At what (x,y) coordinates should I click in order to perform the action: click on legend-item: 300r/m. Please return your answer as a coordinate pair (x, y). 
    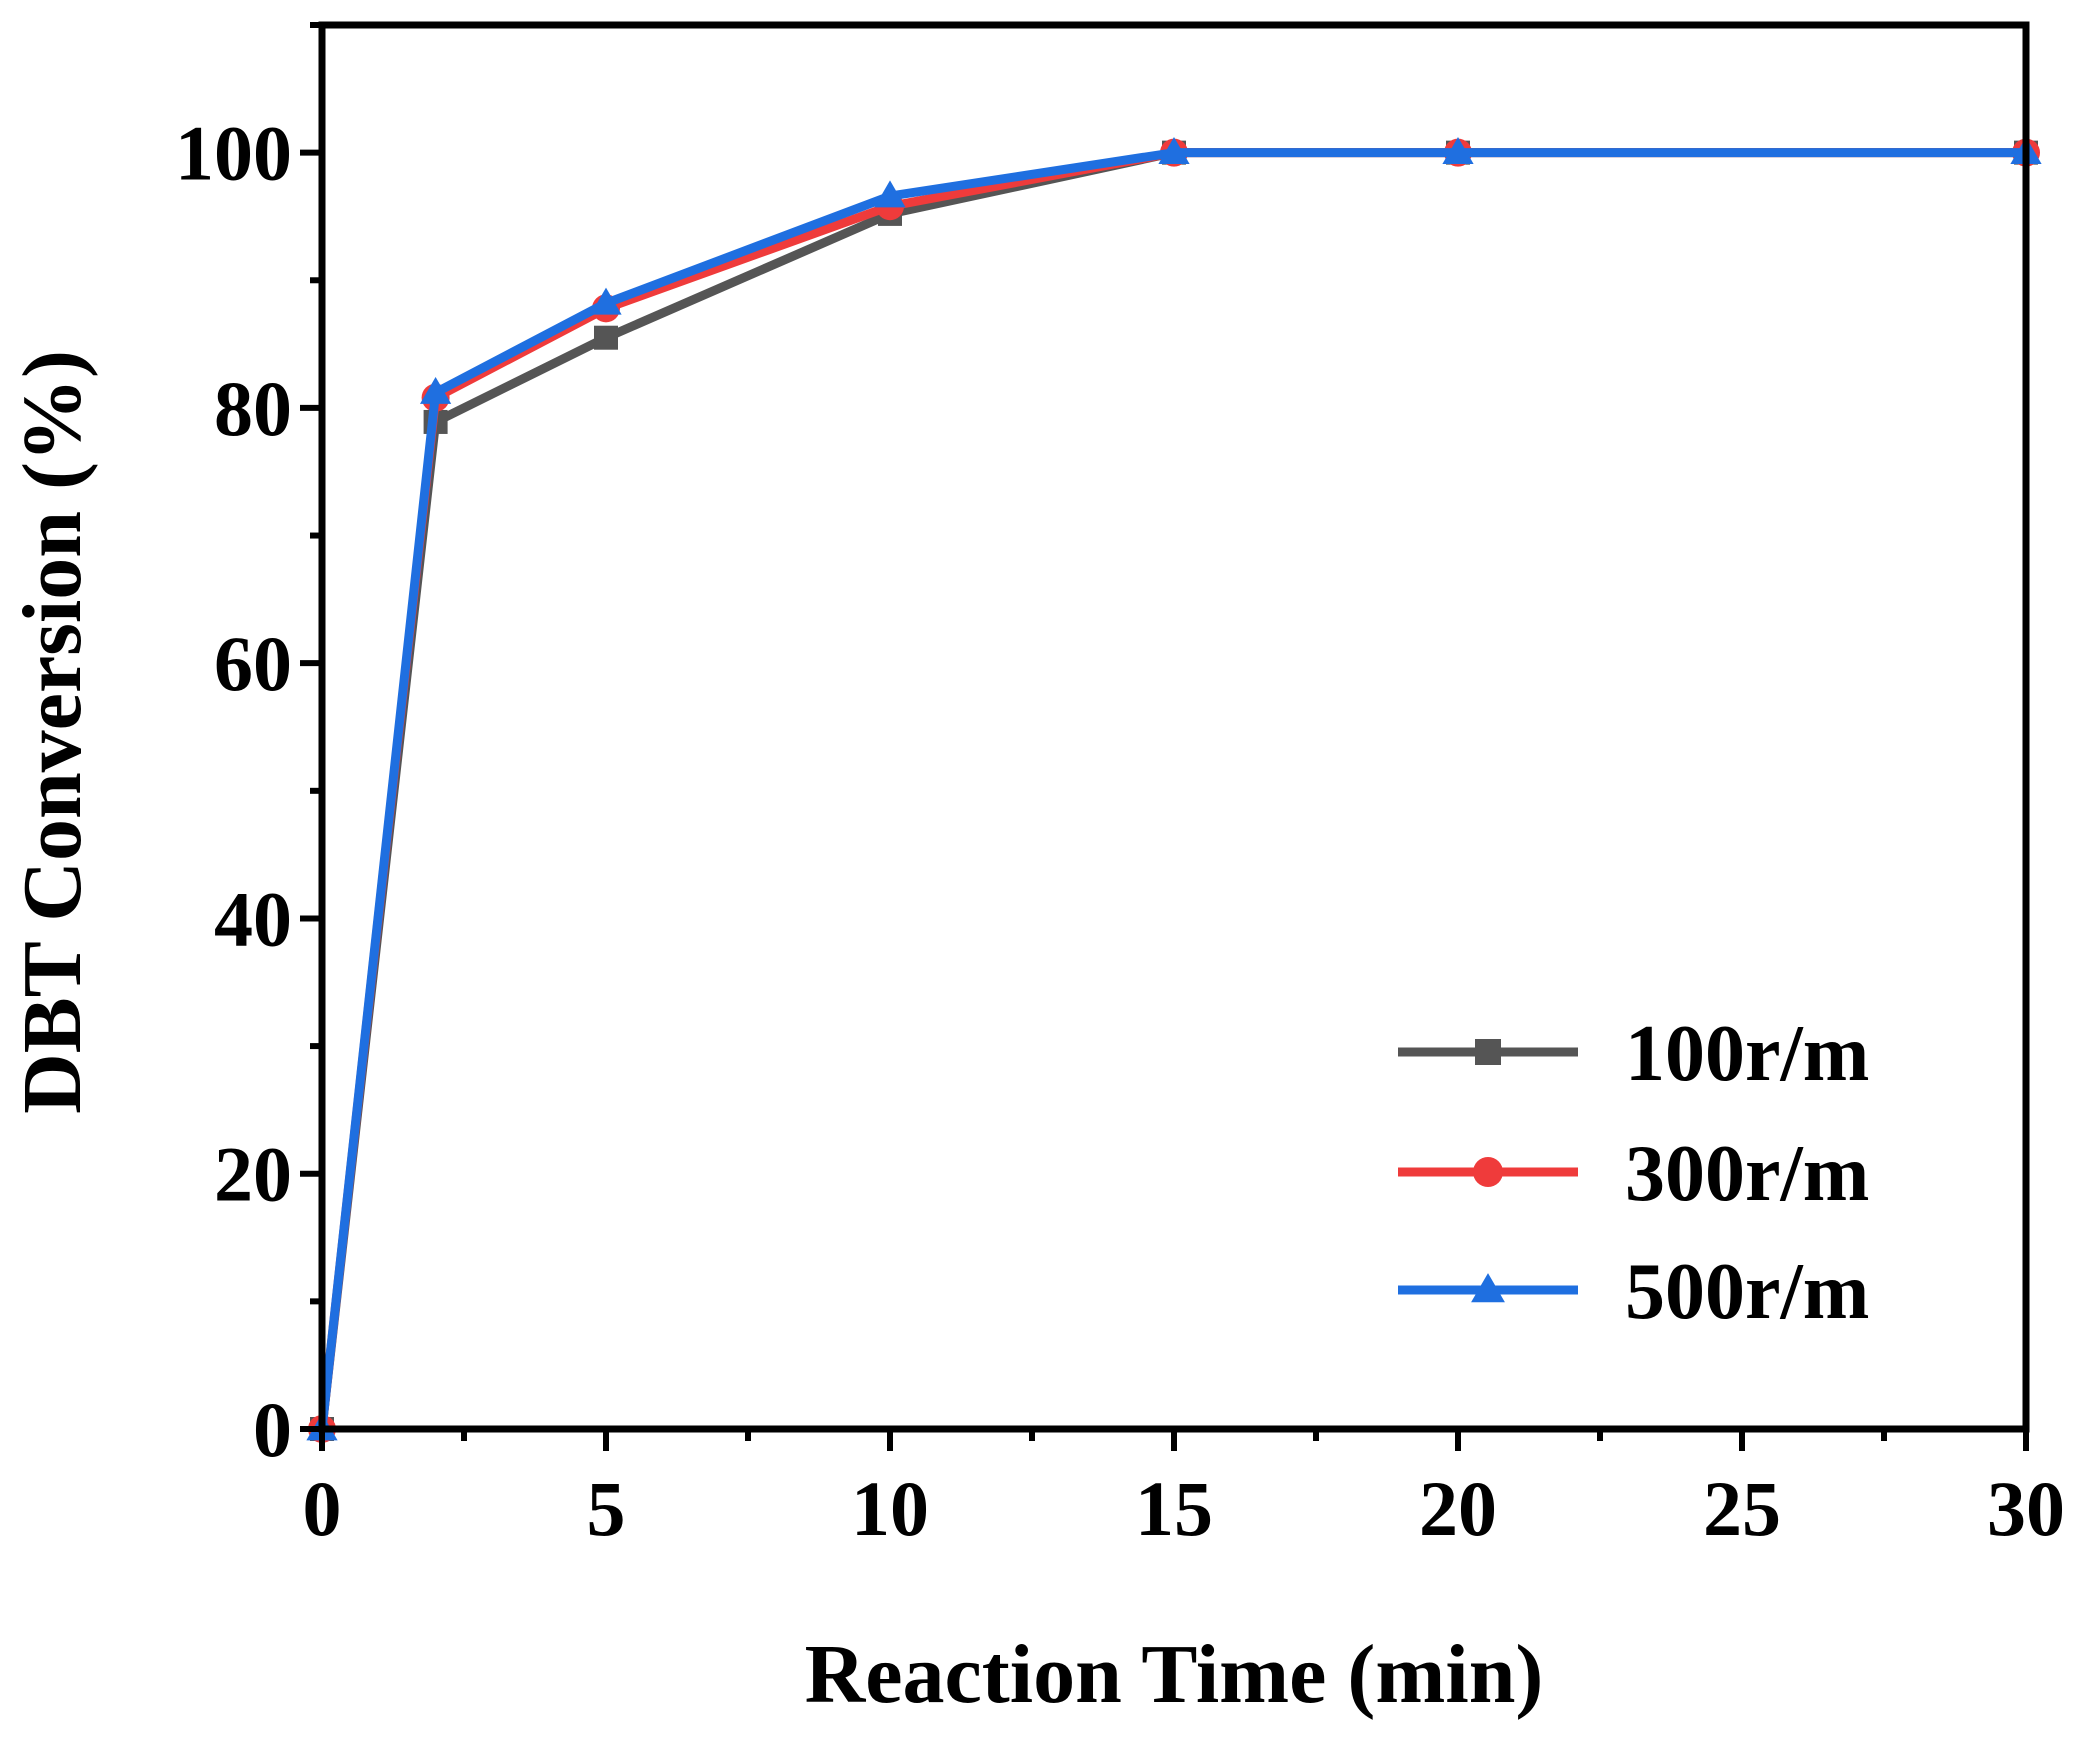
    Looking at the image, I should click on (1633, 1174).